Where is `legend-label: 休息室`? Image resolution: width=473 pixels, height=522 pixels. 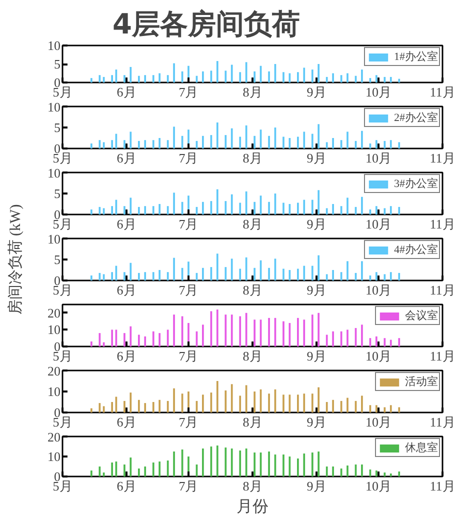
legend-label: 休息室 is located at coordinates (421, 447).